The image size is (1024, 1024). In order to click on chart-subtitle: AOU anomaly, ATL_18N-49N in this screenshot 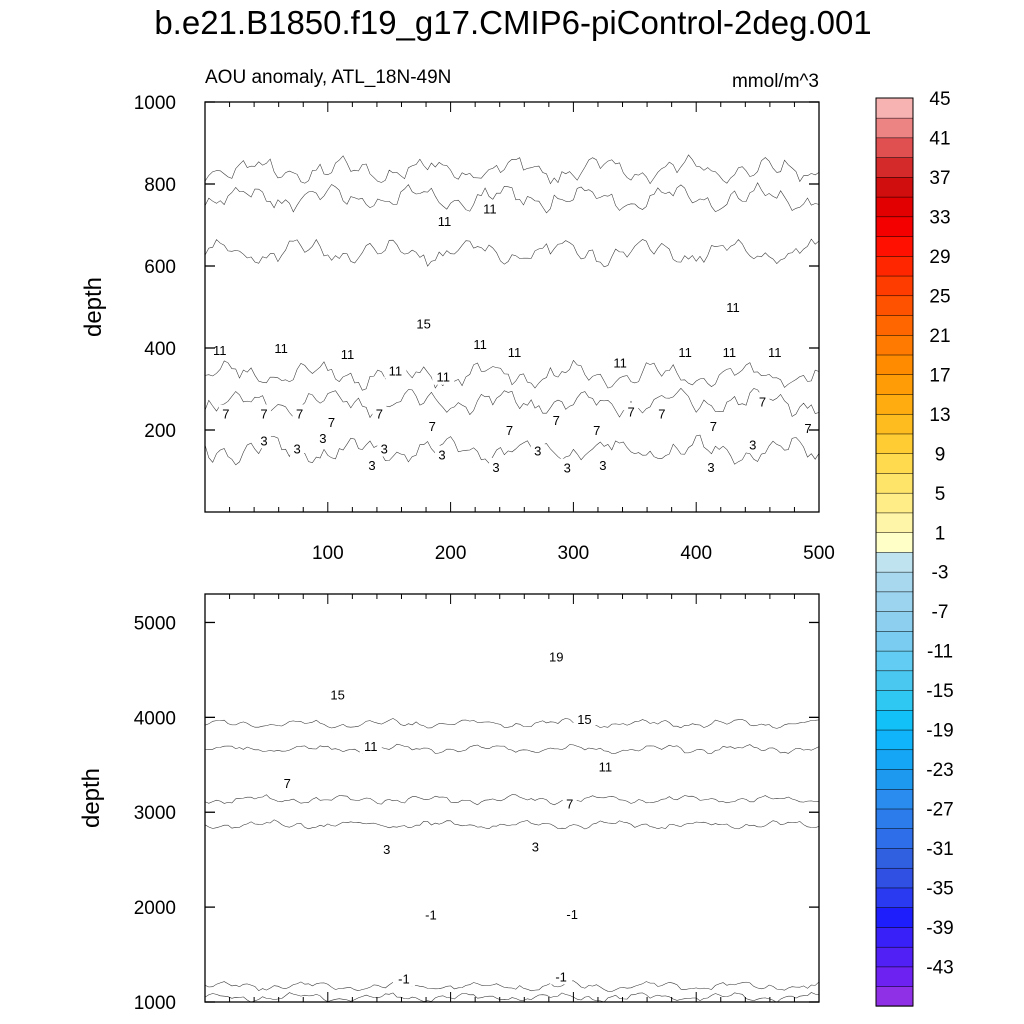, I will do `click(328, 77)`.